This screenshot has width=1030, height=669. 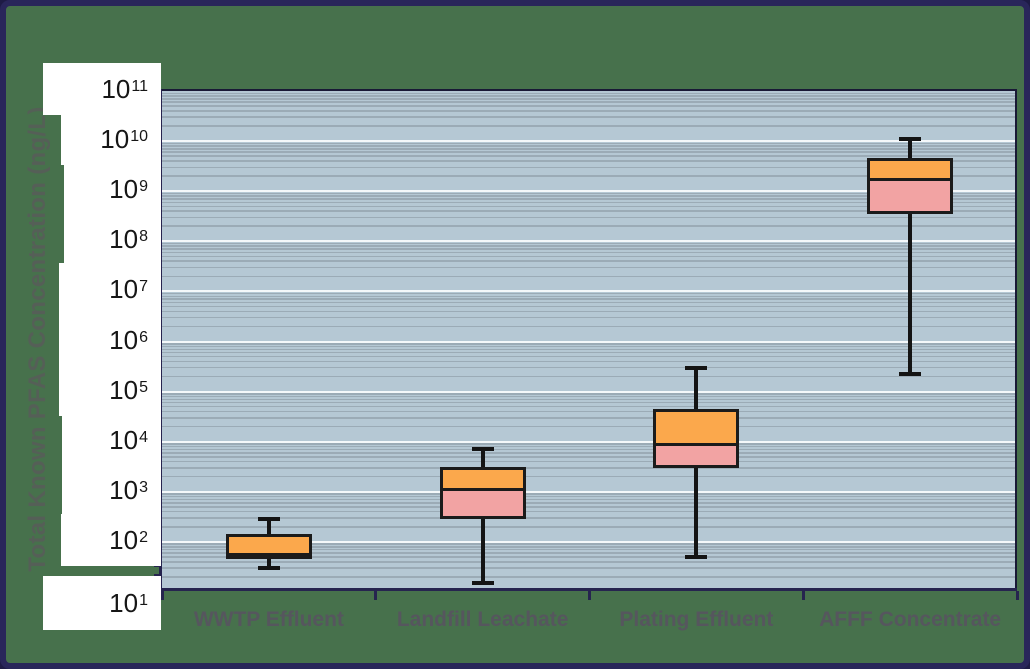 I want to click on box-whisker, so click(x=910, y=257).